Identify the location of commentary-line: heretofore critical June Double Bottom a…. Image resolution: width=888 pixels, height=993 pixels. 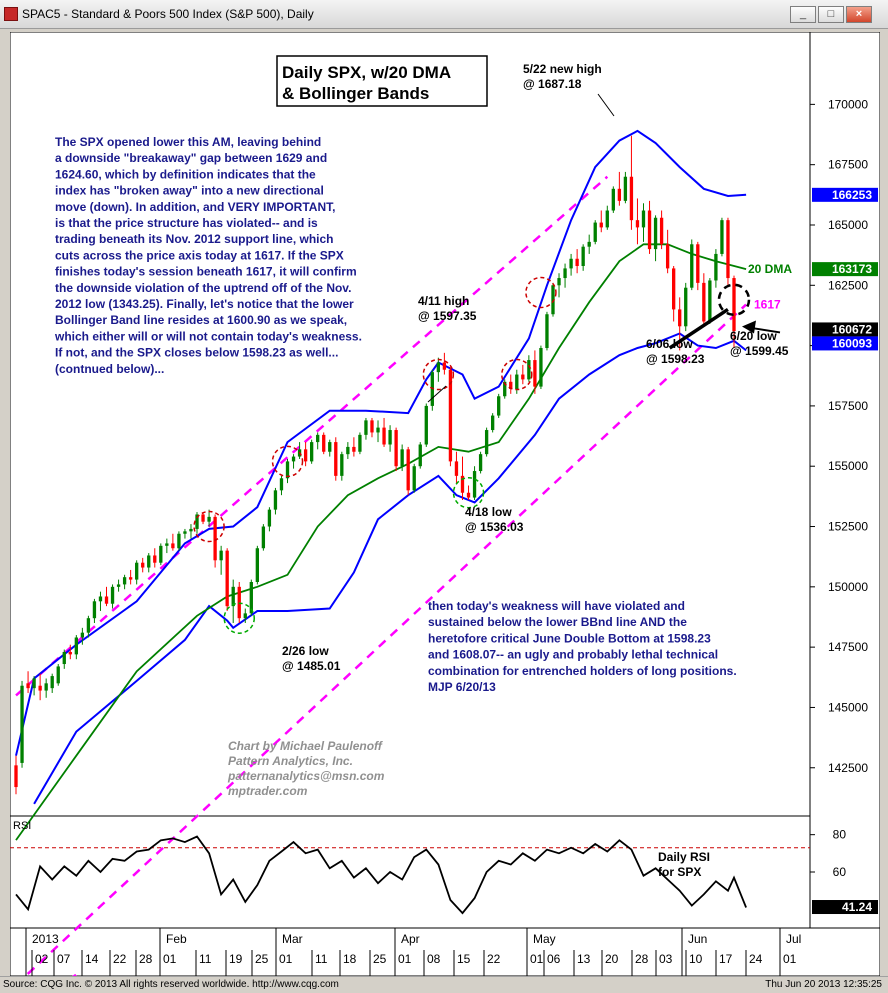
(569, 638).